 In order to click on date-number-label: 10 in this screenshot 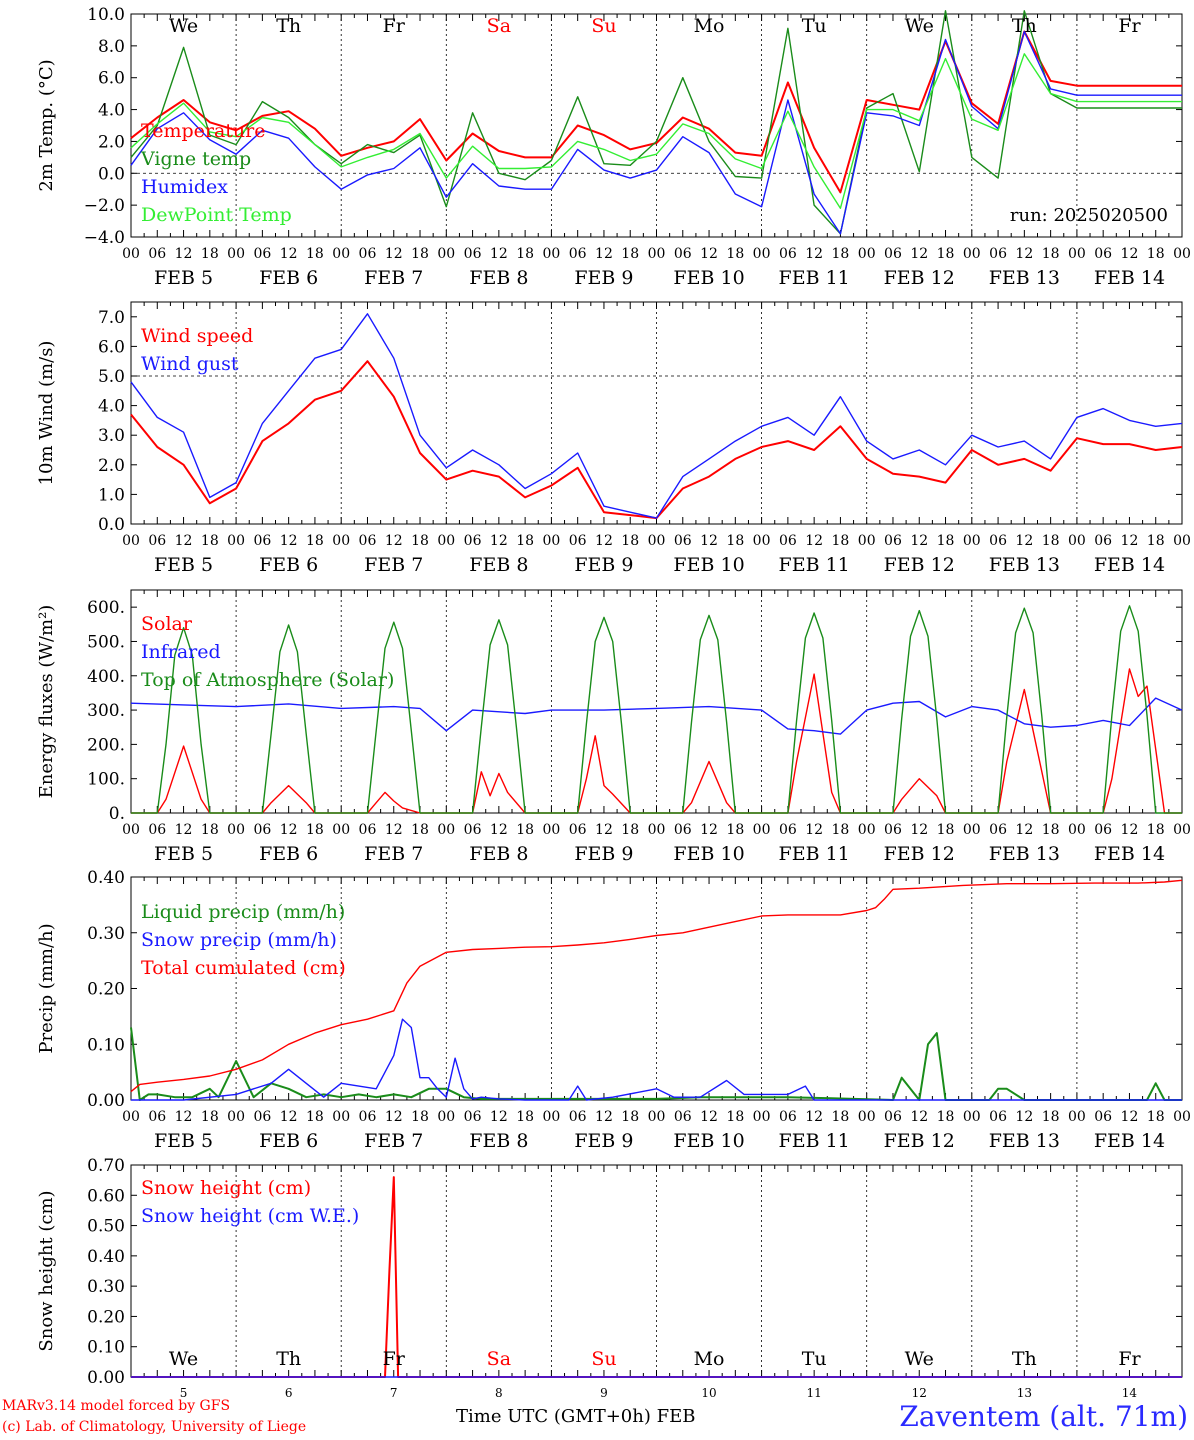, I will do `click(708, 1393)`.